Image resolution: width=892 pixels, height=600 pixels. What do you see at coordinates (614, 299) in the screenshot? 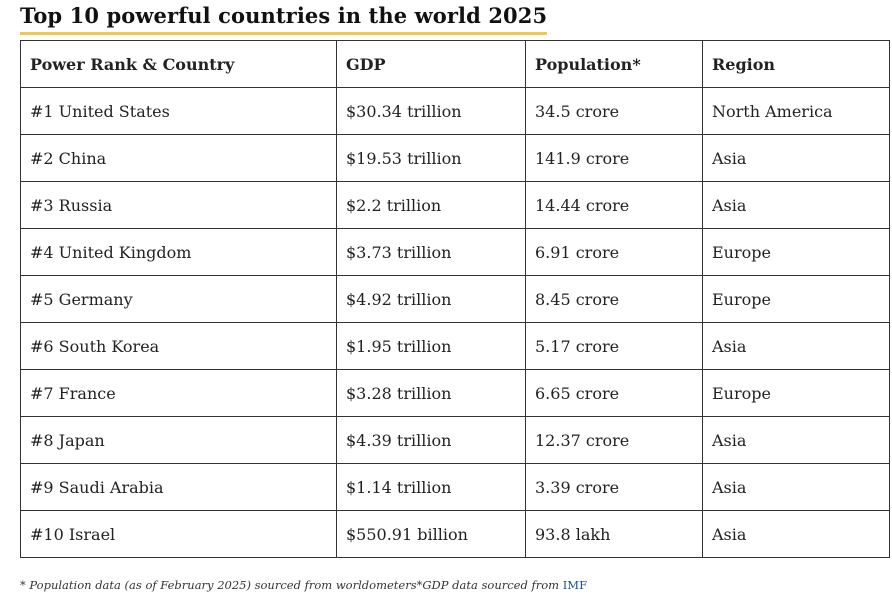
I see `cell-population: 8.45 crore` at bounding box center [614, 299].